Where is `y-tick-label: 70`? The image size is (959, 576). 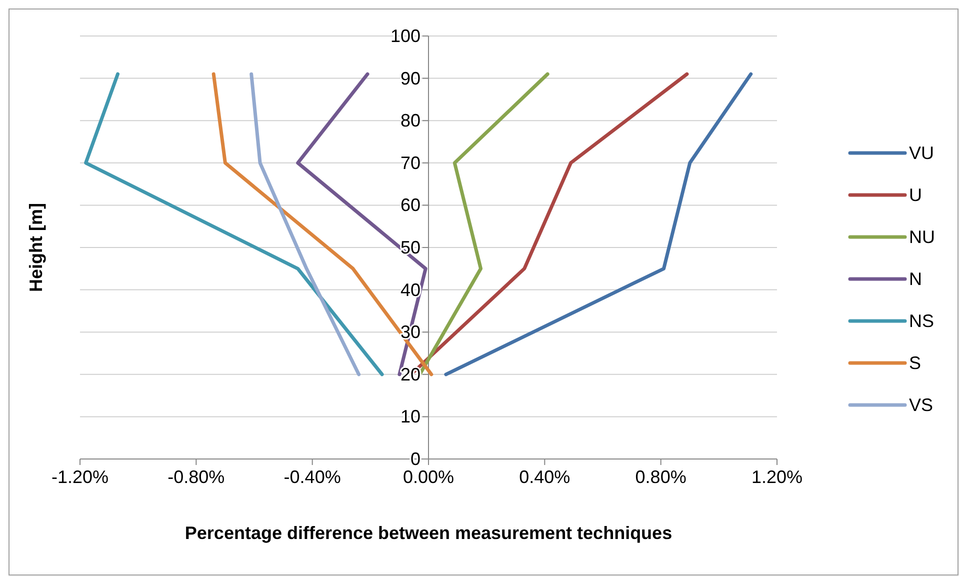 y-tick-label: 70 is located at coordinates (410, 162).